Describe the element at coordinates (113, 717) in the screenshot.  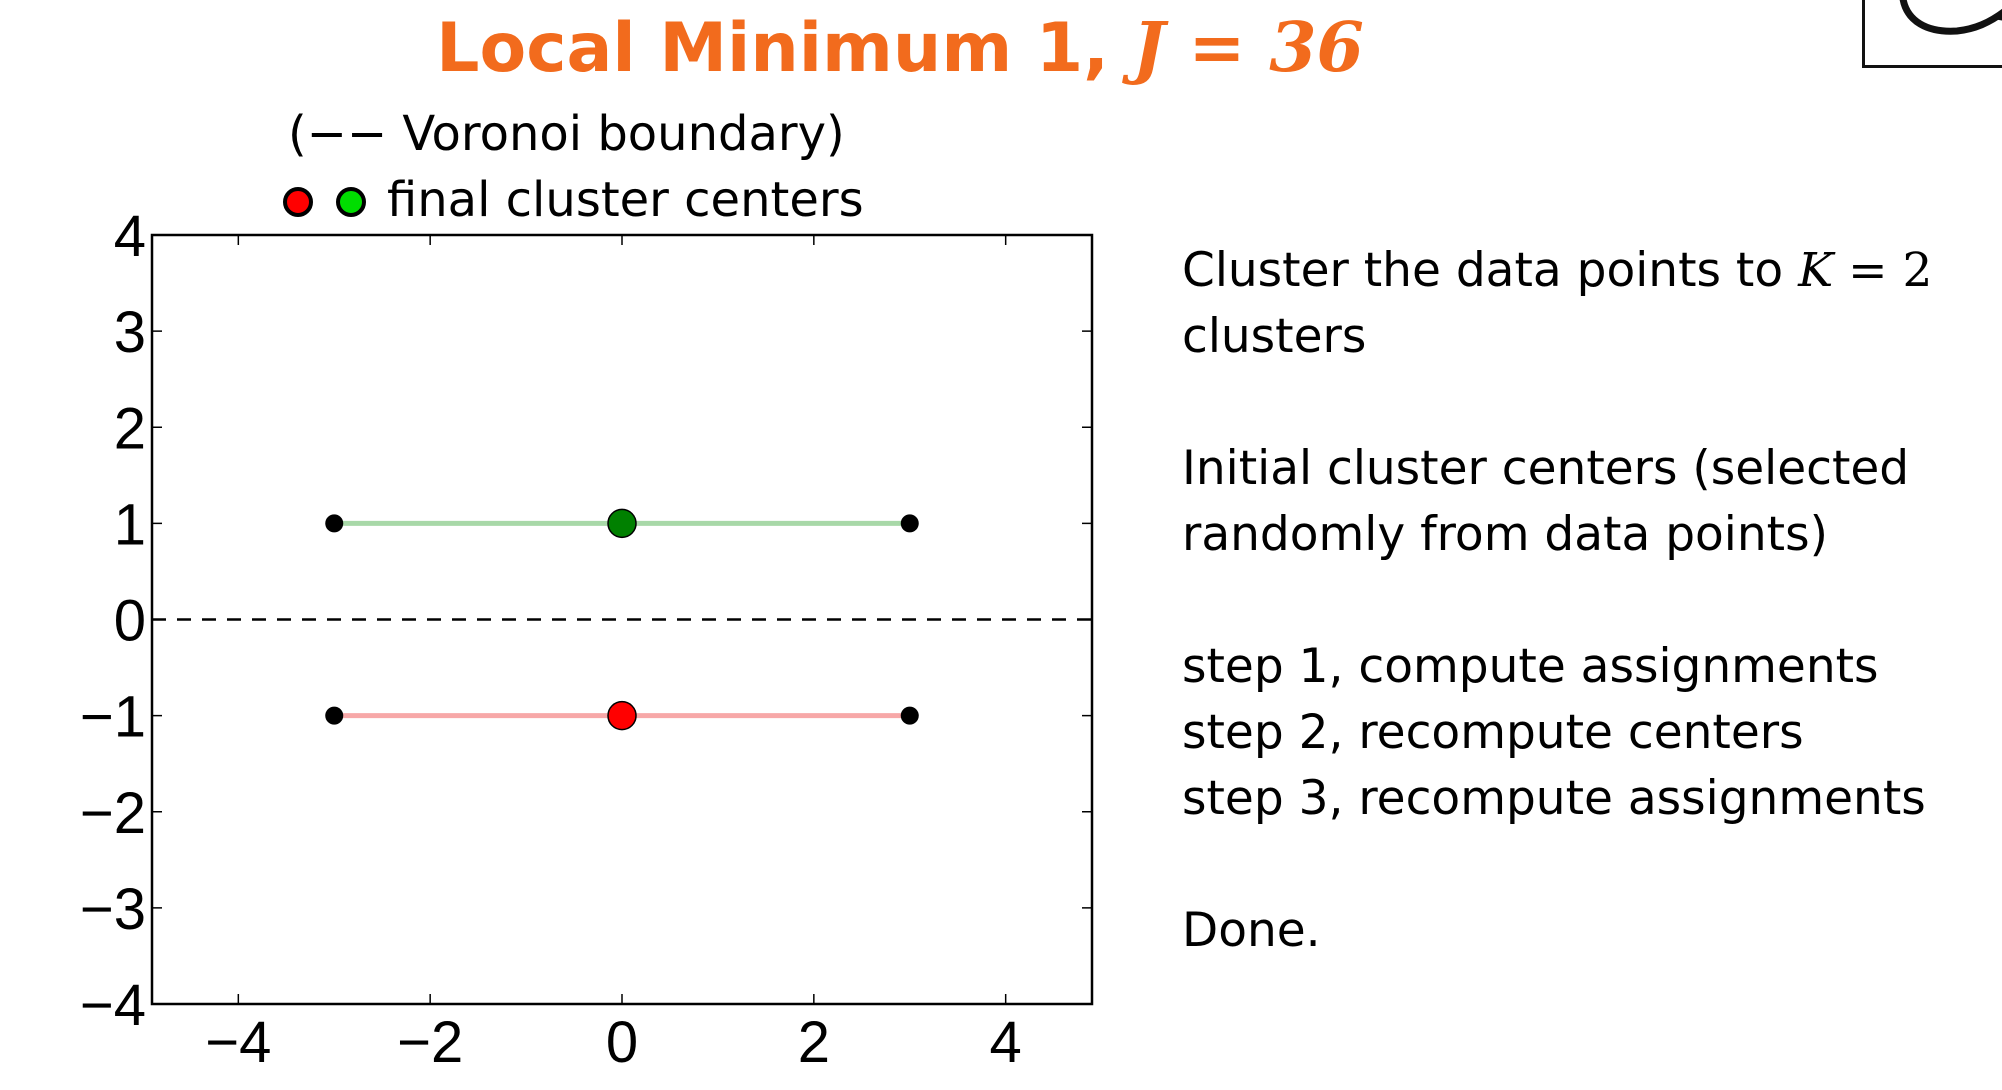
I see `y-tick-label: −1` at that location.